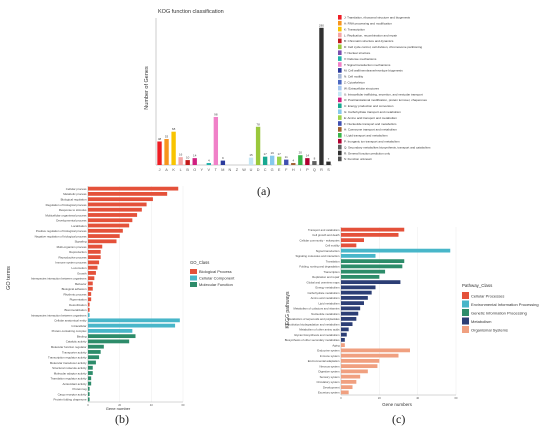  What do you see at coordinates (74, 289) in the screenshot?
I see `category-label: Biological adhesion` at bounding box center [74, 289].